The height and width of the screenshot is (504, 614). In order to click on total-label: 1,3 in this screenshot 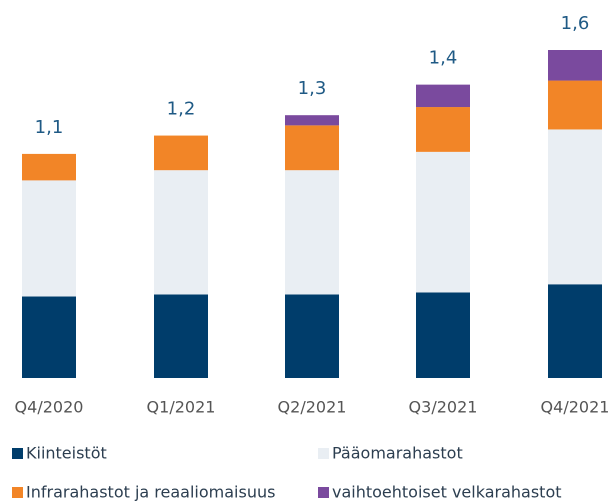, I will do `click(312, 88)`.